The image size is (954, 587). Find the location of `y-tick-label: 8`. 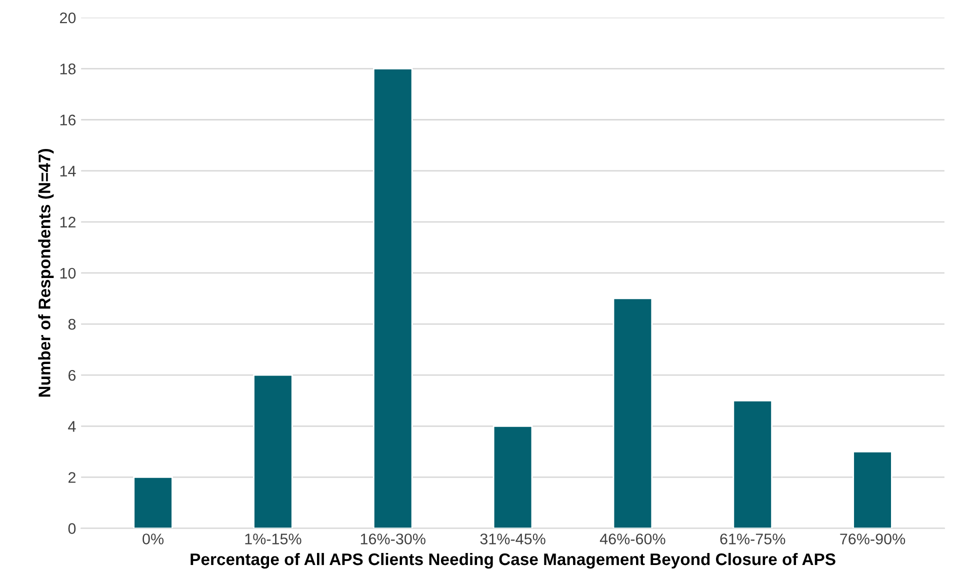

y-tick-label: 8 is located at coordinates (72, 324).